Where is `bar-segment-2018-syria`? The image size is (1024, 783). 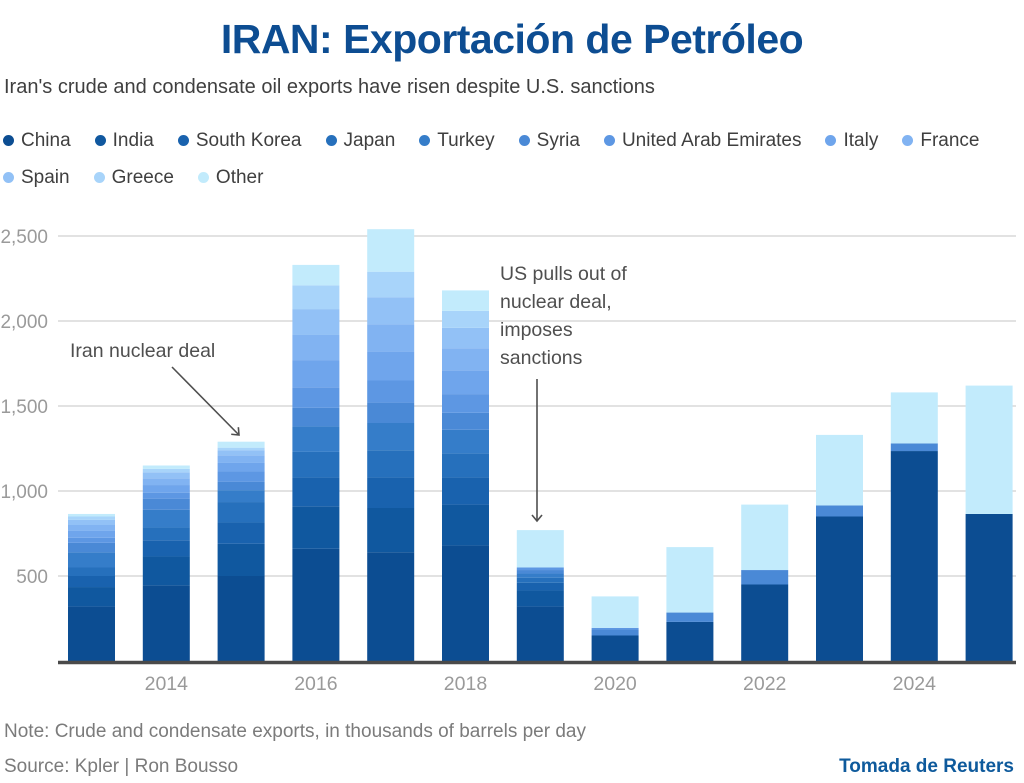
bar-segment-2018-syria is located at coordinates (465, 422).